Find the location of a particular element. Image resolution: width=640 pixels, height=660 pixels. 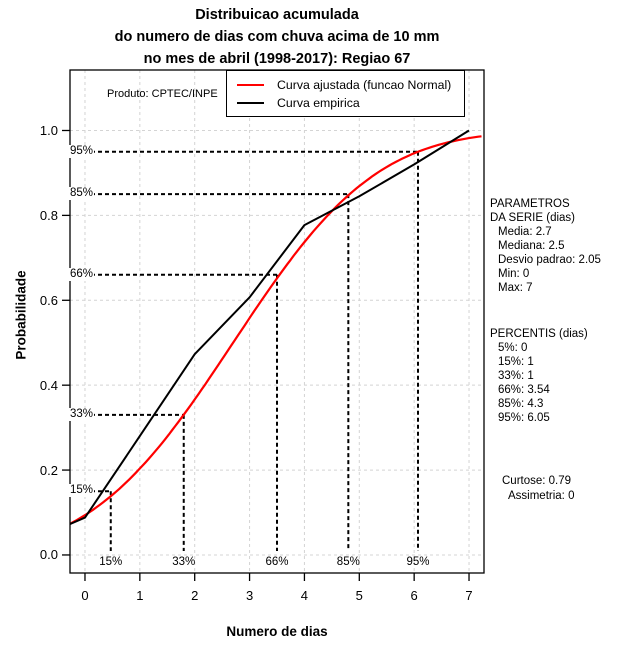

x-tick-label: 5 is located at coordinates (359, 595).